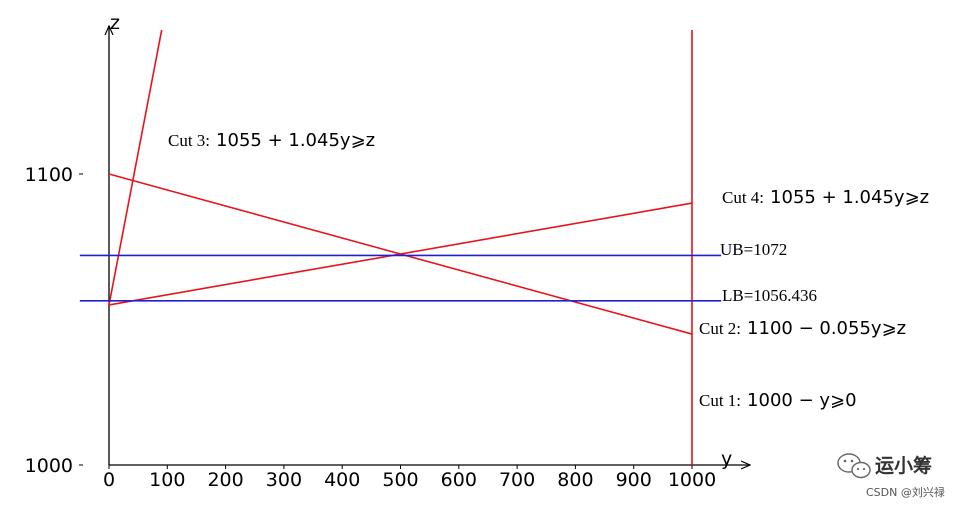 This screenshot has height=508, width=978. Describe the element at coordinates (854, 466) in the screenshot. I see `wechat-icon` at that location.